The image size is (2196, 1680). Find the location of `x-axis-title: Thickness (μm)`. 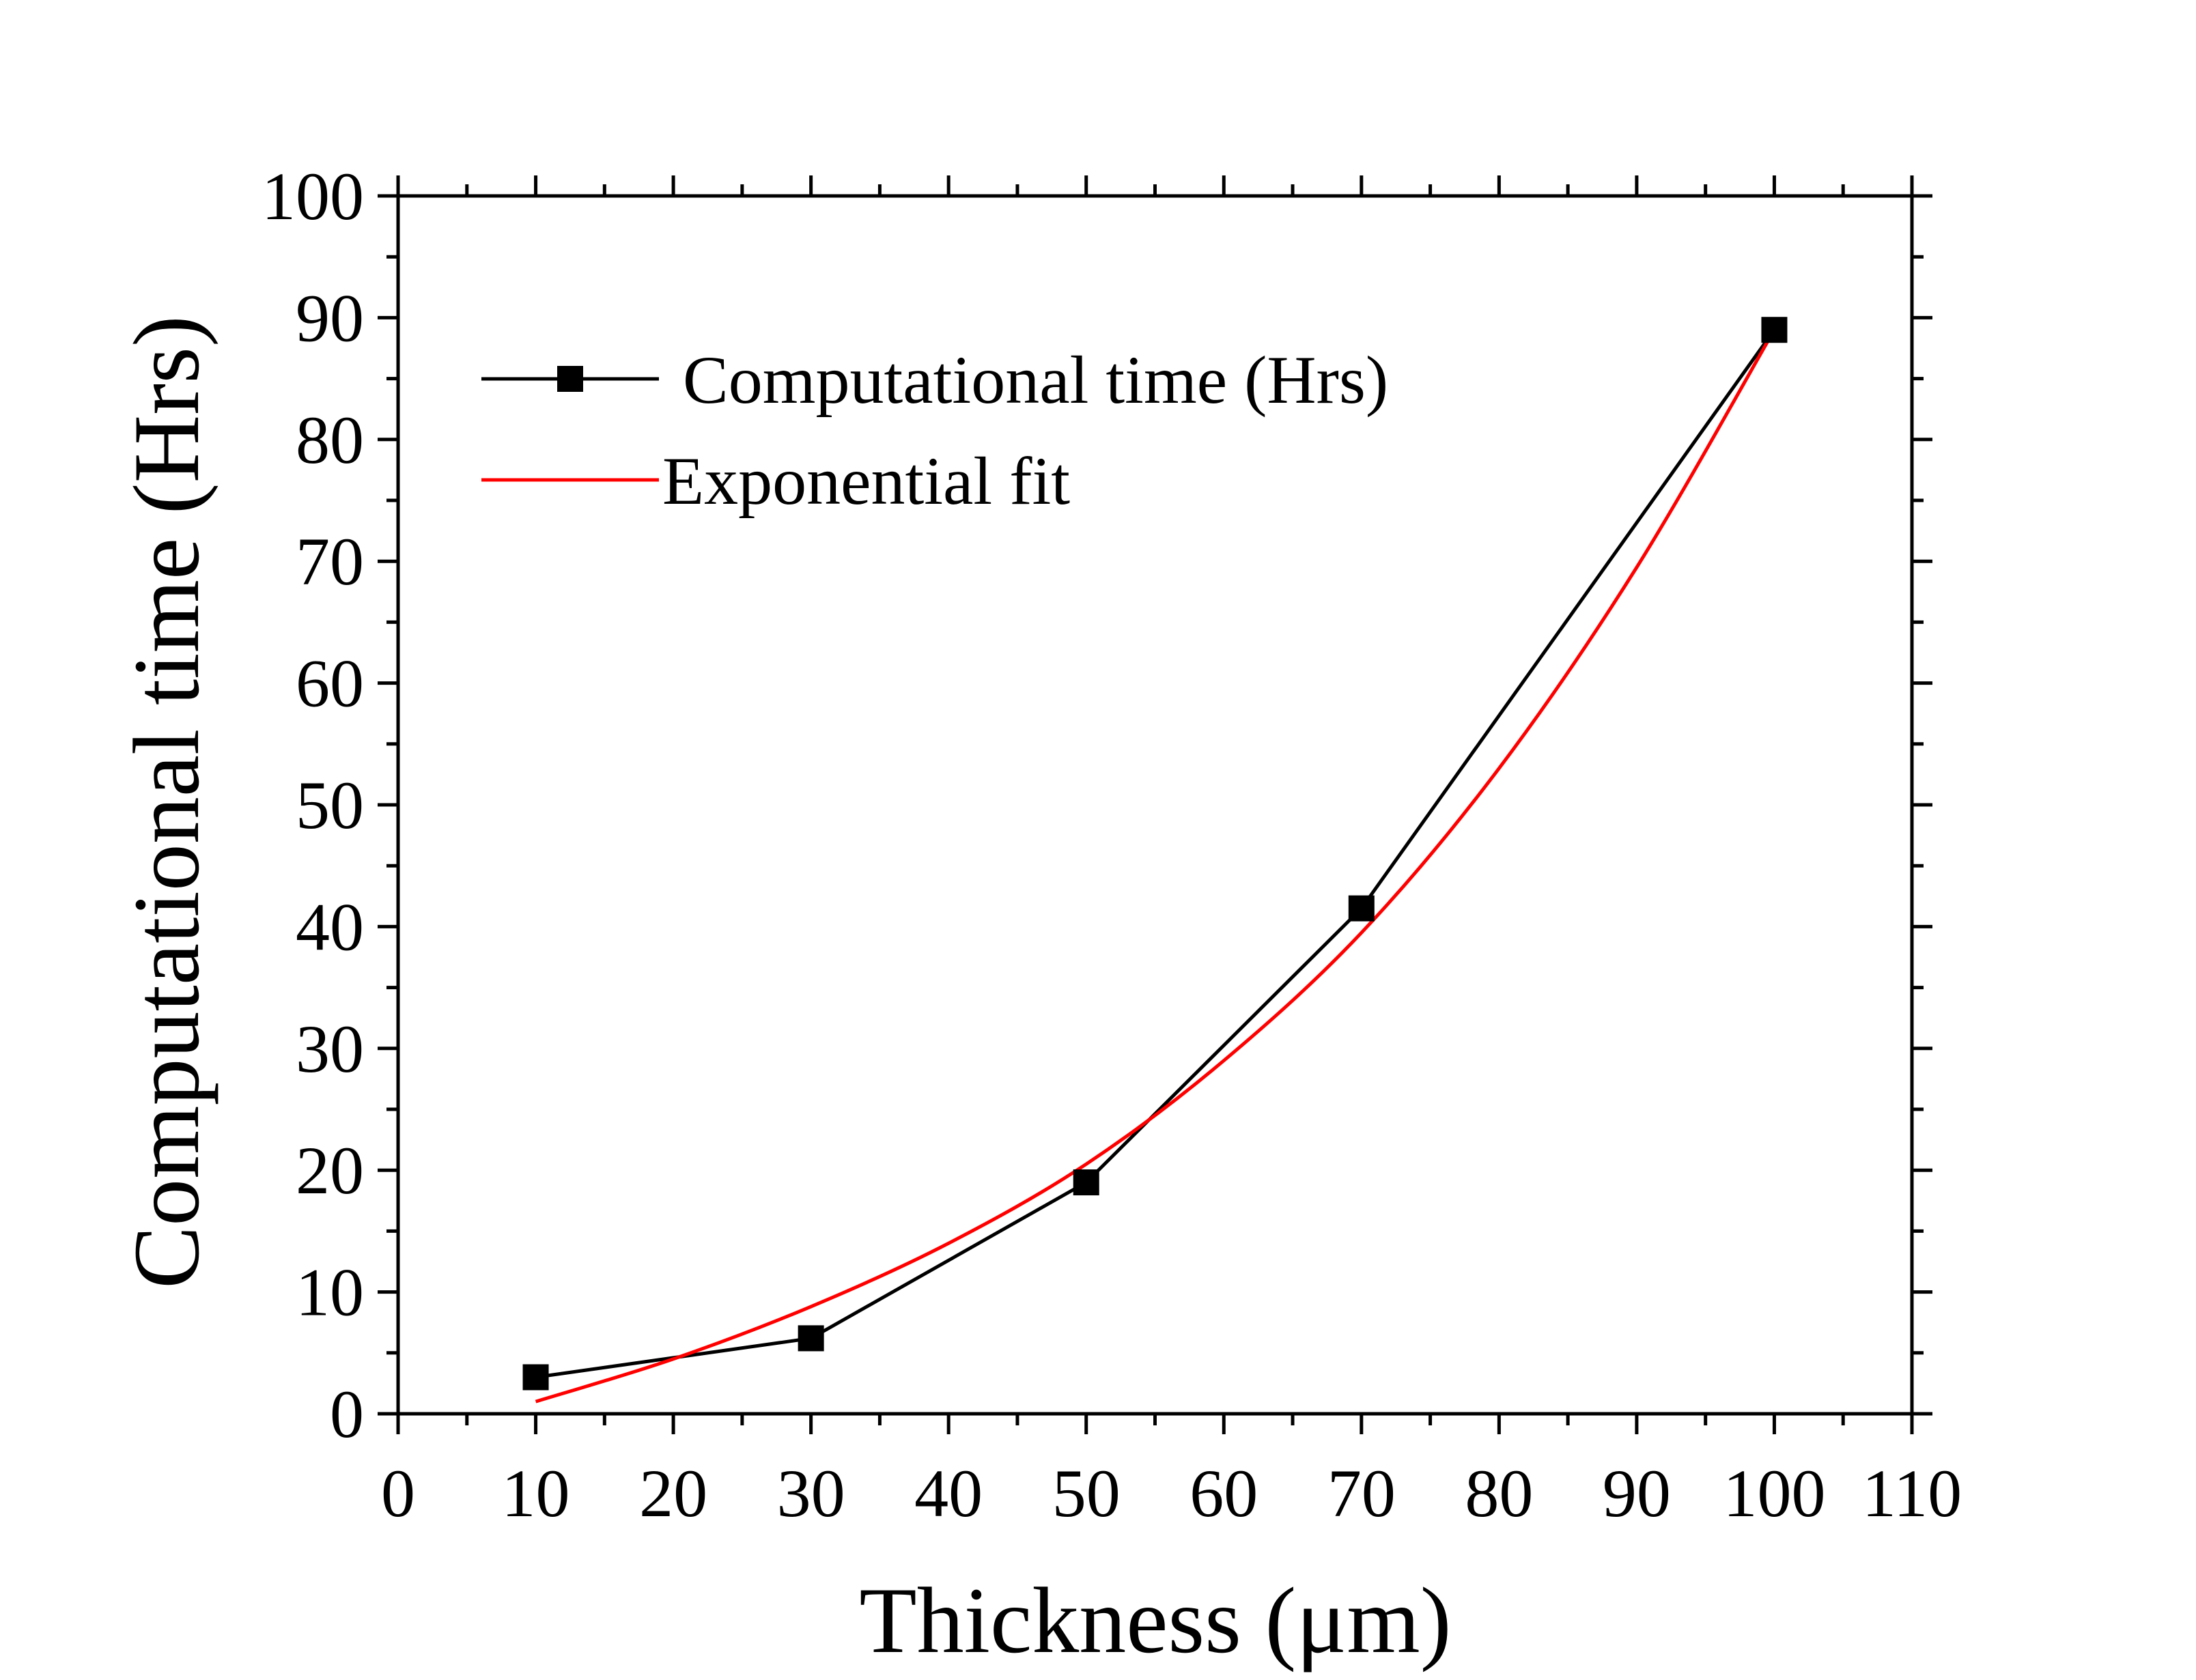

x-axis-title: Thickness (μm) is located at coordinates (1155, 1620).